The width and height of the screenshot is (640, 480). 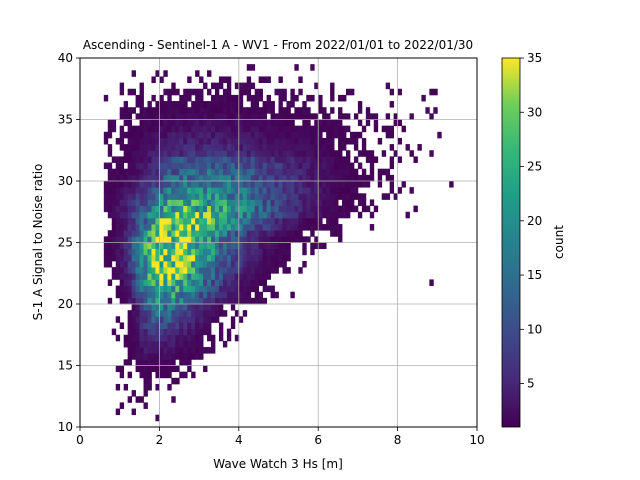 What do you see at coordinates (534, 112) in the screenshot?
I see `colorbar-tick-label: 30` at bounding box center [534, 112].